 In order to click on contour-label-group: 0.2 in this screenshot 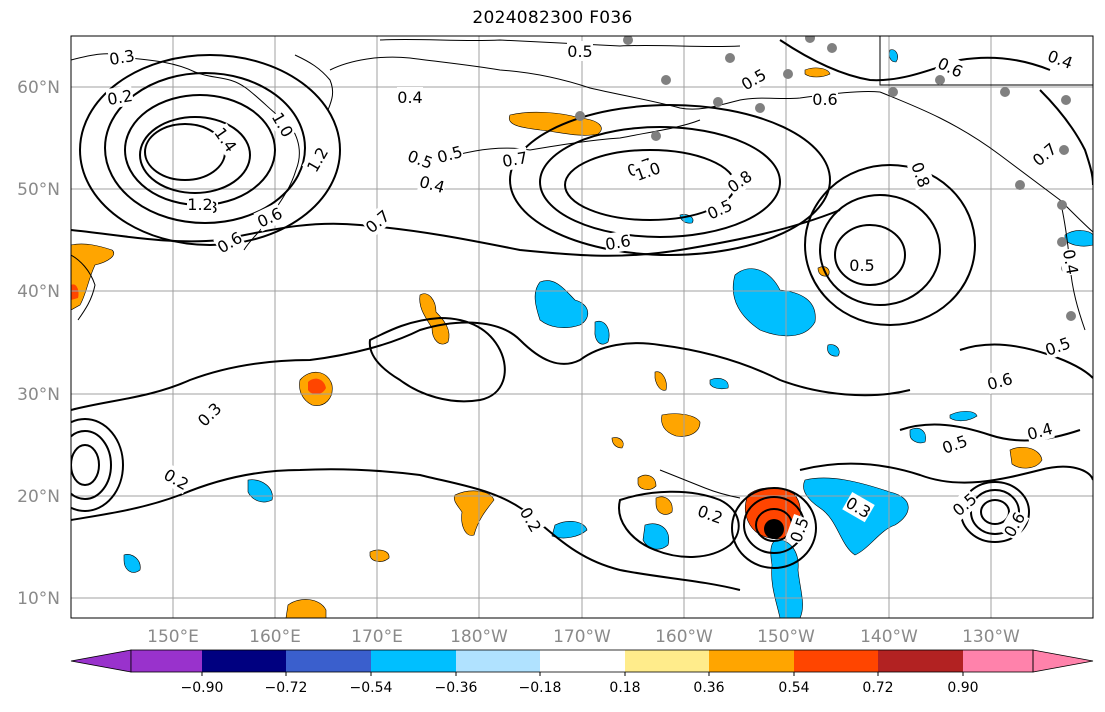, I will do `click(120, 97)`.